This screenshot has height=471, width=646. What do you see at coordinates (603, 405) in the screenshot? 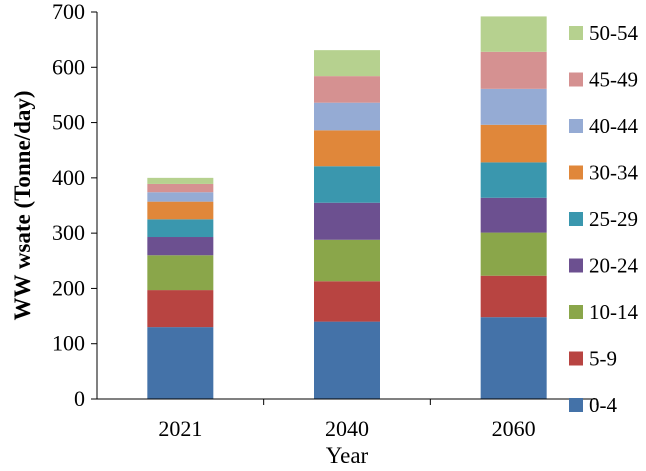
I see `legend-label-0-4: 0-4` at bounding box center [603, 405].